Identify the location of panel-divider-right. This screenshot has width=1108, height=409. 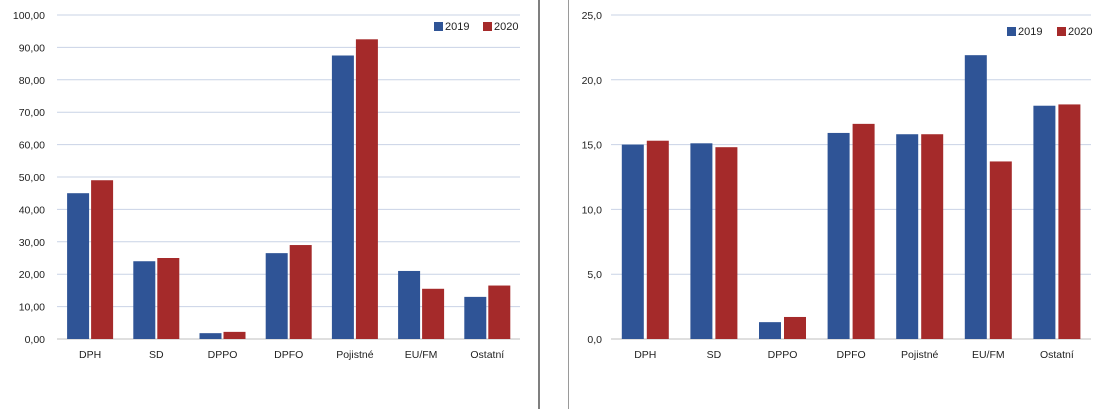
(568, 204).